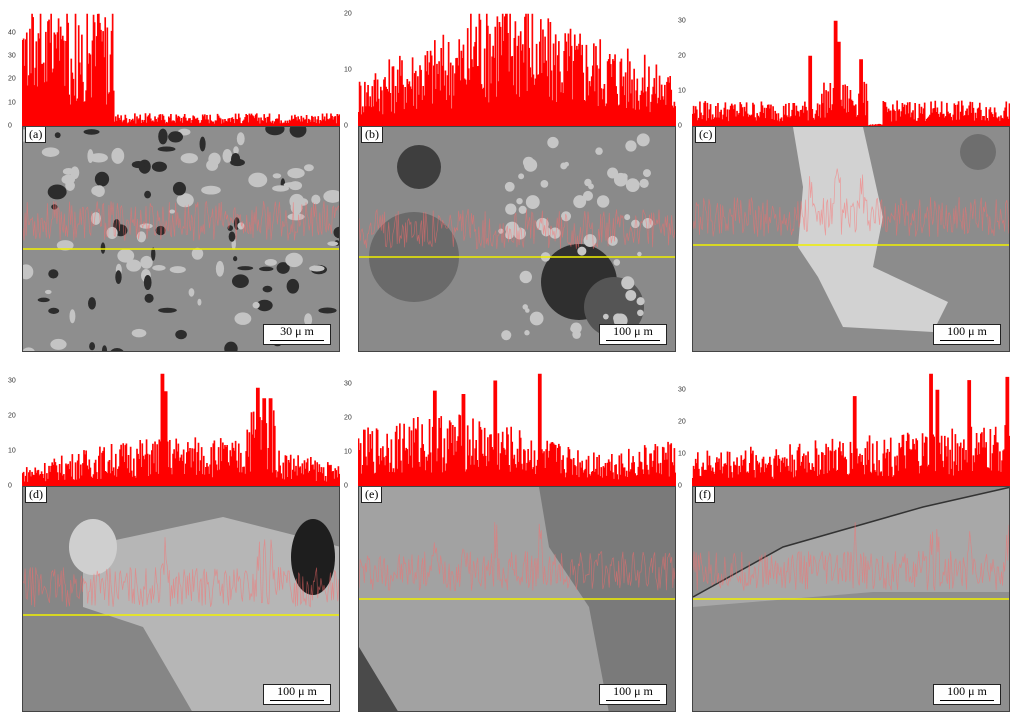  I want to click on scale-bar-text: 30 μ m, so click(297, 331).